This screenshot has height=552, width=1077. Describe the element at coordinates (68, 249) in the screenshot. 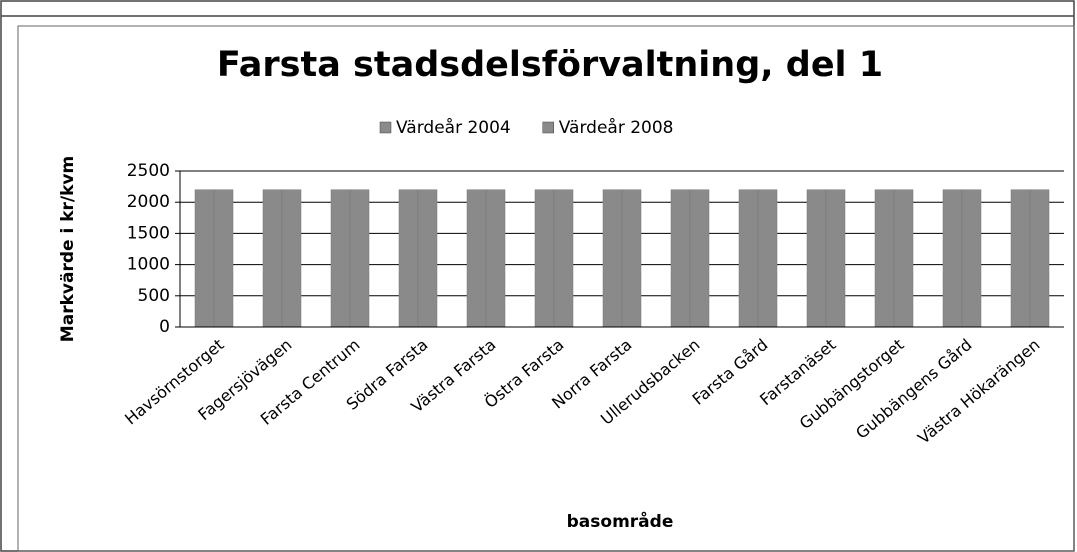

I see `y-axis-label: Markvärde i kr/kvm` at that location.